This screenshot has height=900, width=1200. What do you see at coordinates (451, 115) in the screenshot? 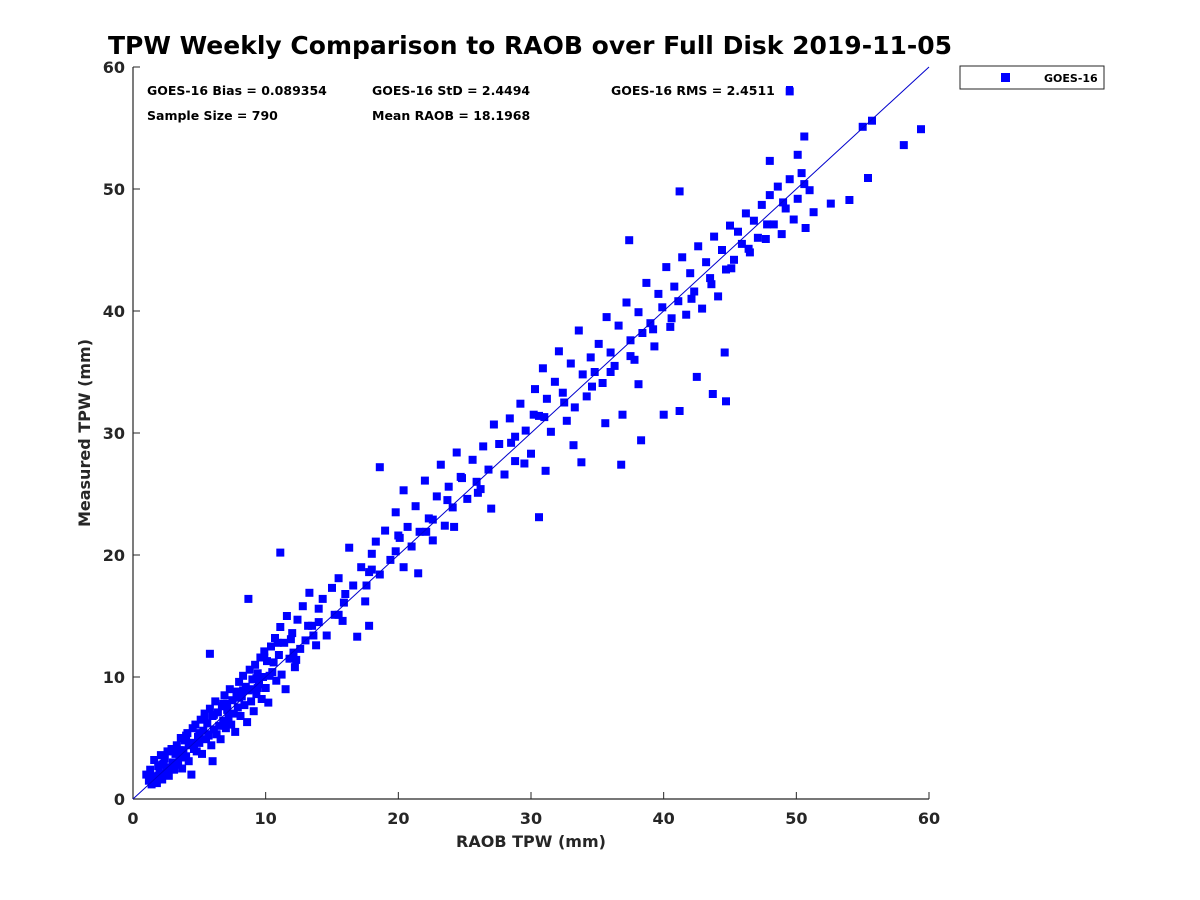
I see `mean-raob-annotation: Mean RAOB = 18.1968` at bounding box center [451, 115].